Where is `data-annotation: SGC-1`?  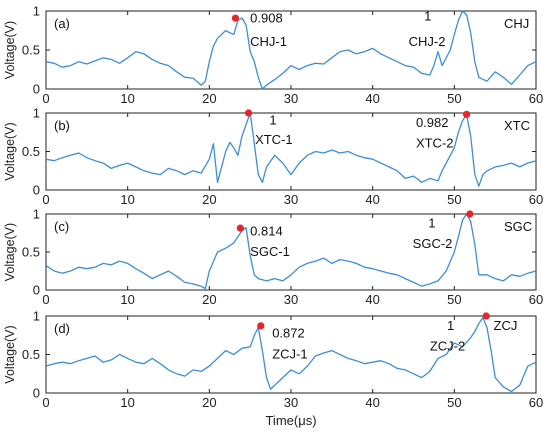 data-annotation: SGC-1 is located at coordinates (270, 251).